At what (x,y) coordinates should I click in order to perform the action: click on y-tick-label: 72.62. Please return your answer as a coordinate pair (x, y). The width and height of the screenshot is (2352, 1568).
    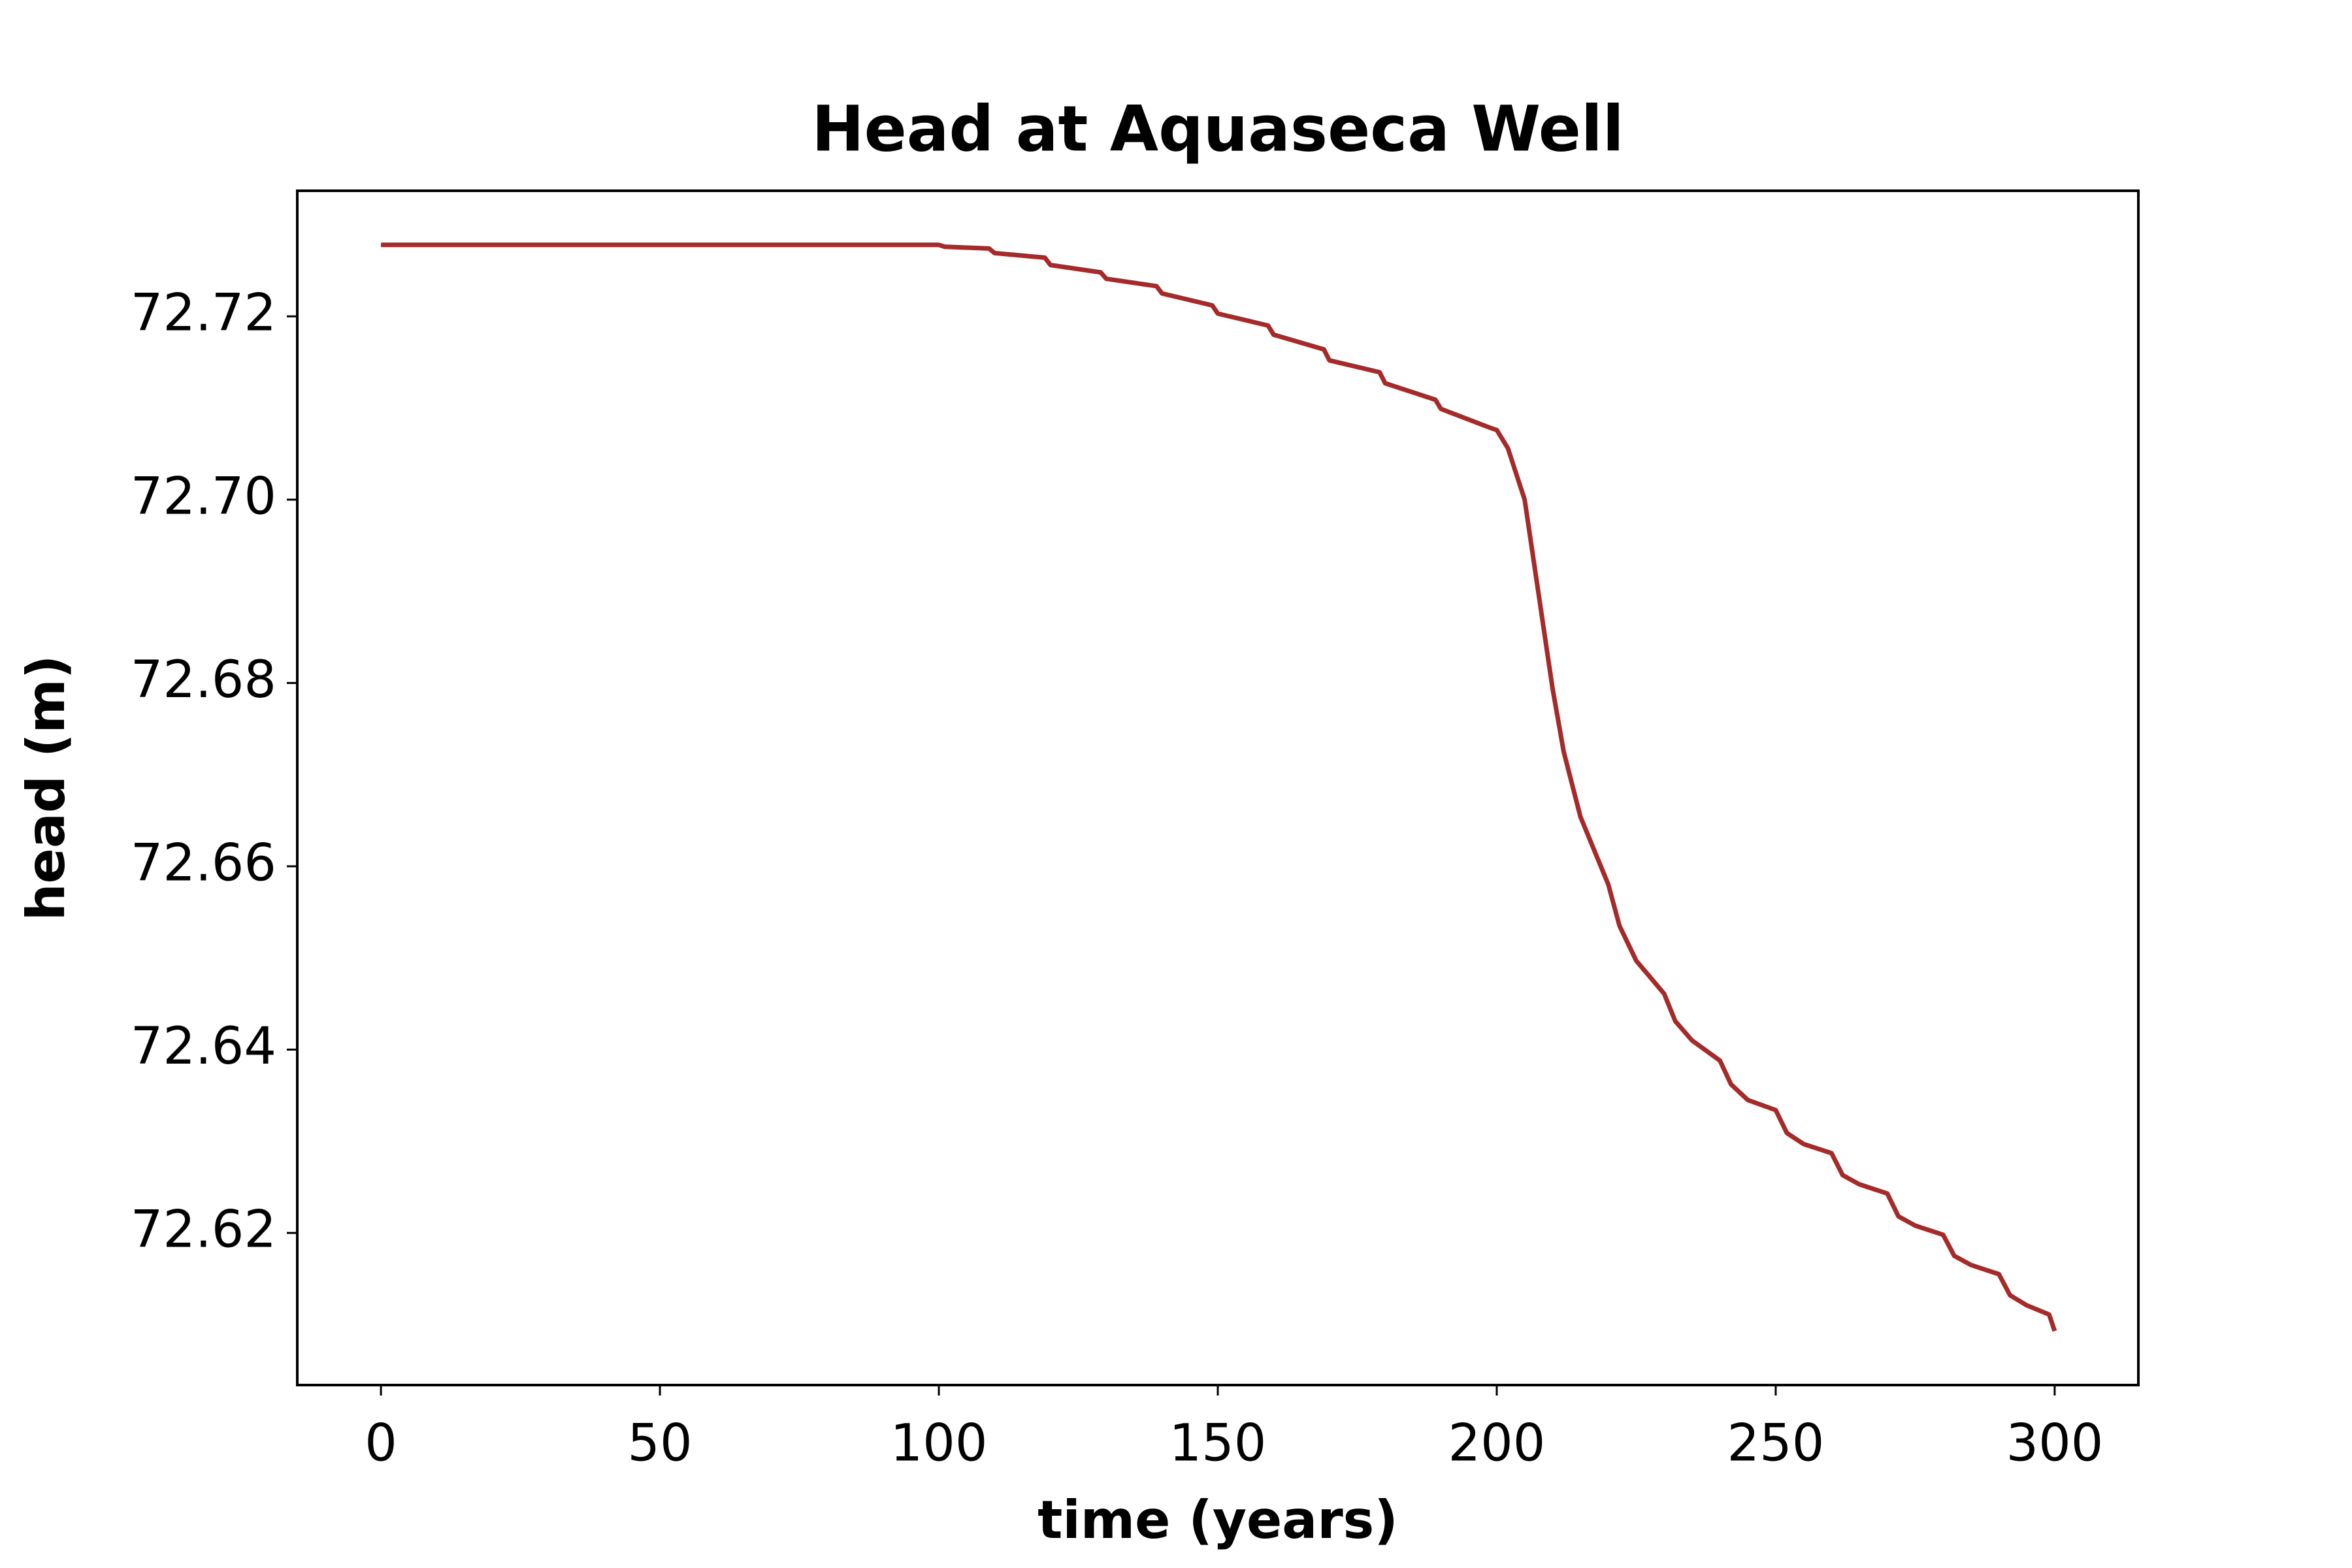
    Looking at the image, I should click on (203, 1230).